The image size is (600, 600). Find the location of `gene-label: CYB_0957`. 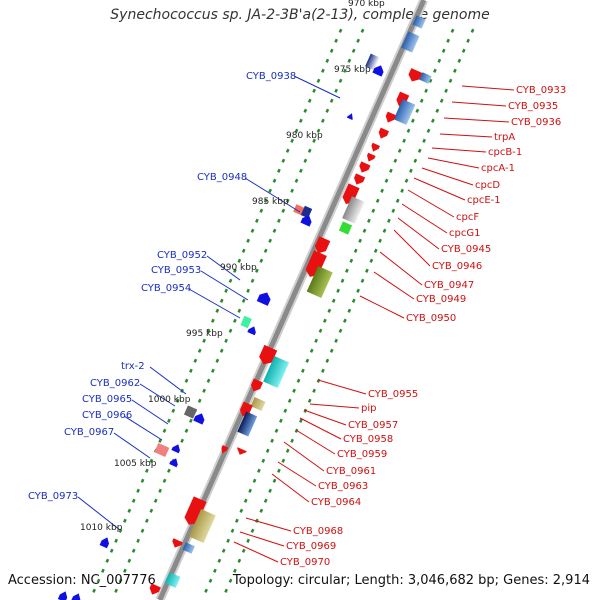

gene-label: CYB_0957 is located at coordinates (373, 425).